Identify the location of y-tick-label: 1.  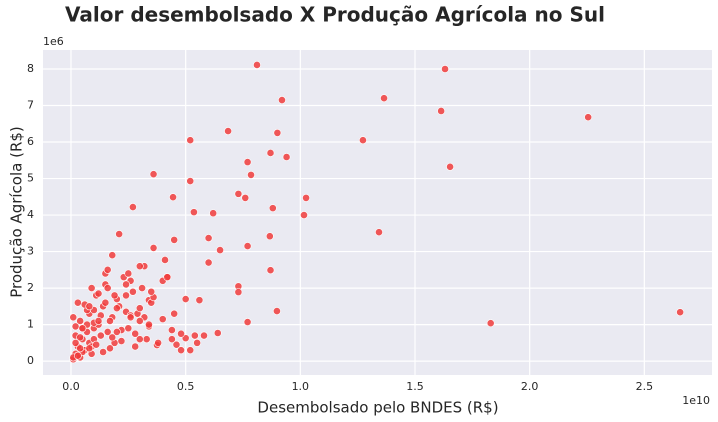
(30, 324).